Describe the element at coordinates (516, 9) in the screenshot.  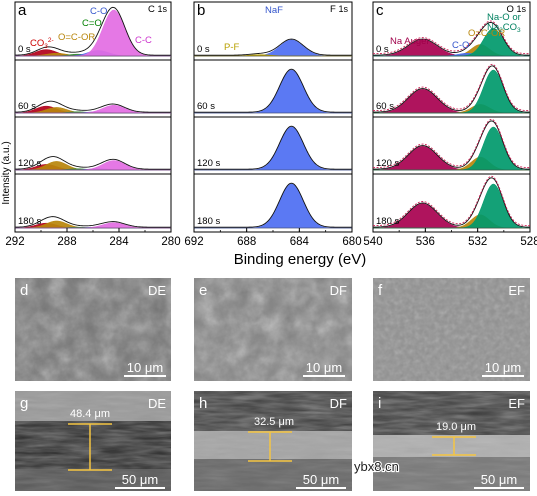
I see `core-level-label: O 1s` at that location.